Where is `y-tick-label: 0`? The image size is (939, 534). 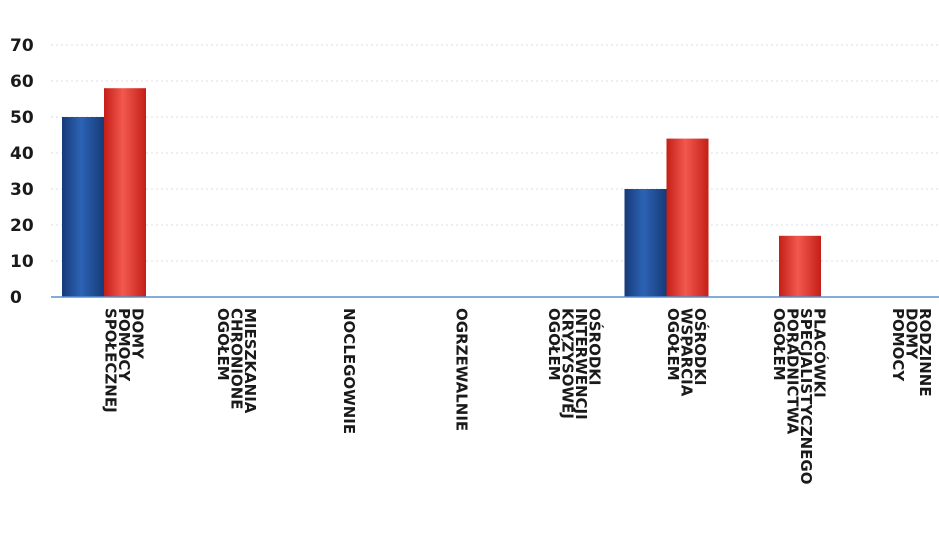 y-tick-label: 0 is located at coordinates (16, 298).